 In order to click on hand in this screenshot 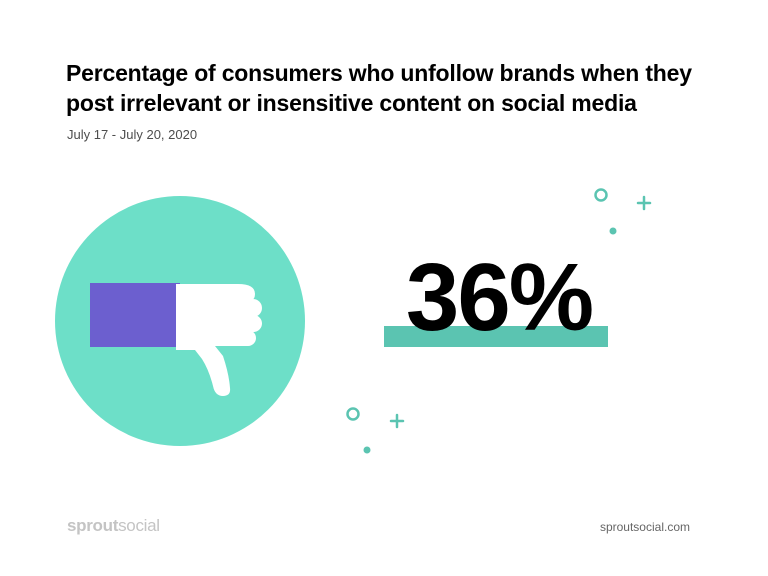, I will do `click(219, 340)`.